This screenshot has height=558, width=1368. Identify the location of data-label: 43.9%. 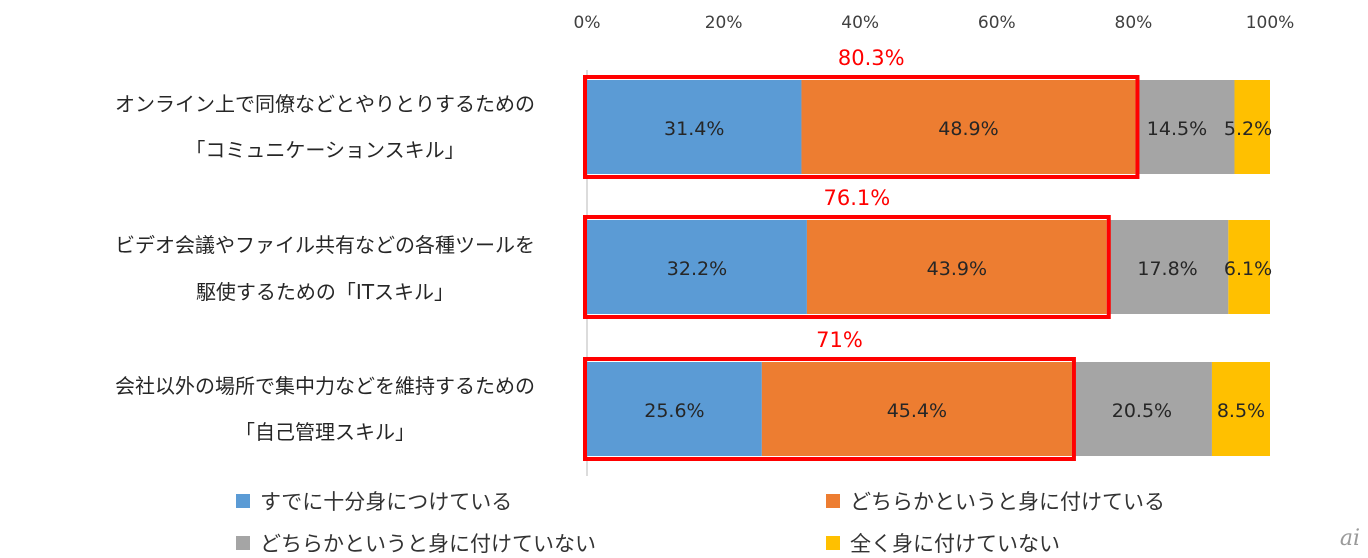
(957, 269).